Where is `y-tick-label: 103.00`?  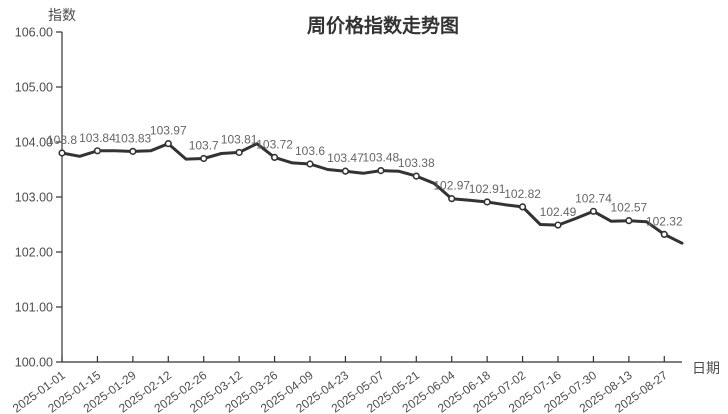 y-tick-label: 103.00 is located at coordinates (34, 198).